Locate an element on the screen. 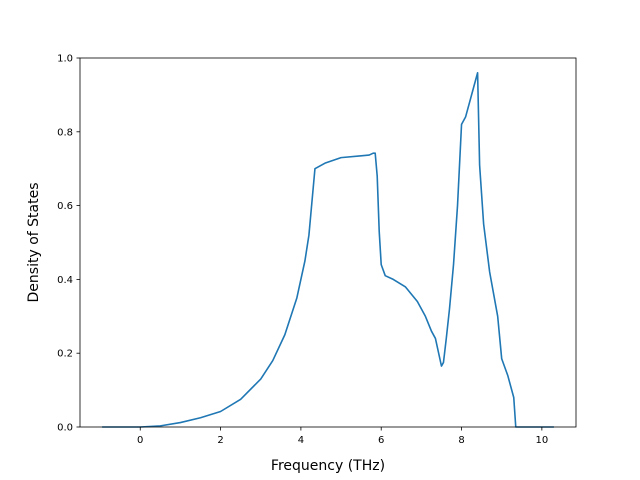  x-axis-ticks: 0 2 4 6 8 10 is located at coordinates (342, 436).